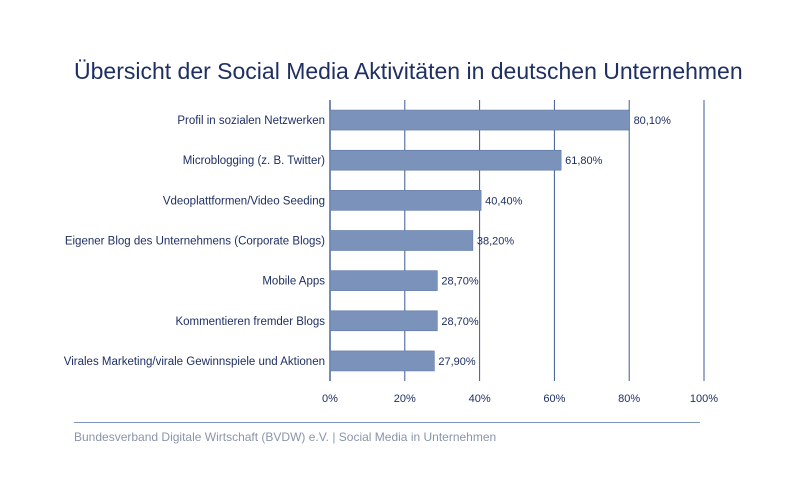 Image resolution: width=800 pixels, height=493 pixels. Describe the element at coordinates (250, 322) in the screenshot. I see `category-label: Kommentieren fremder Blogs` at that location.